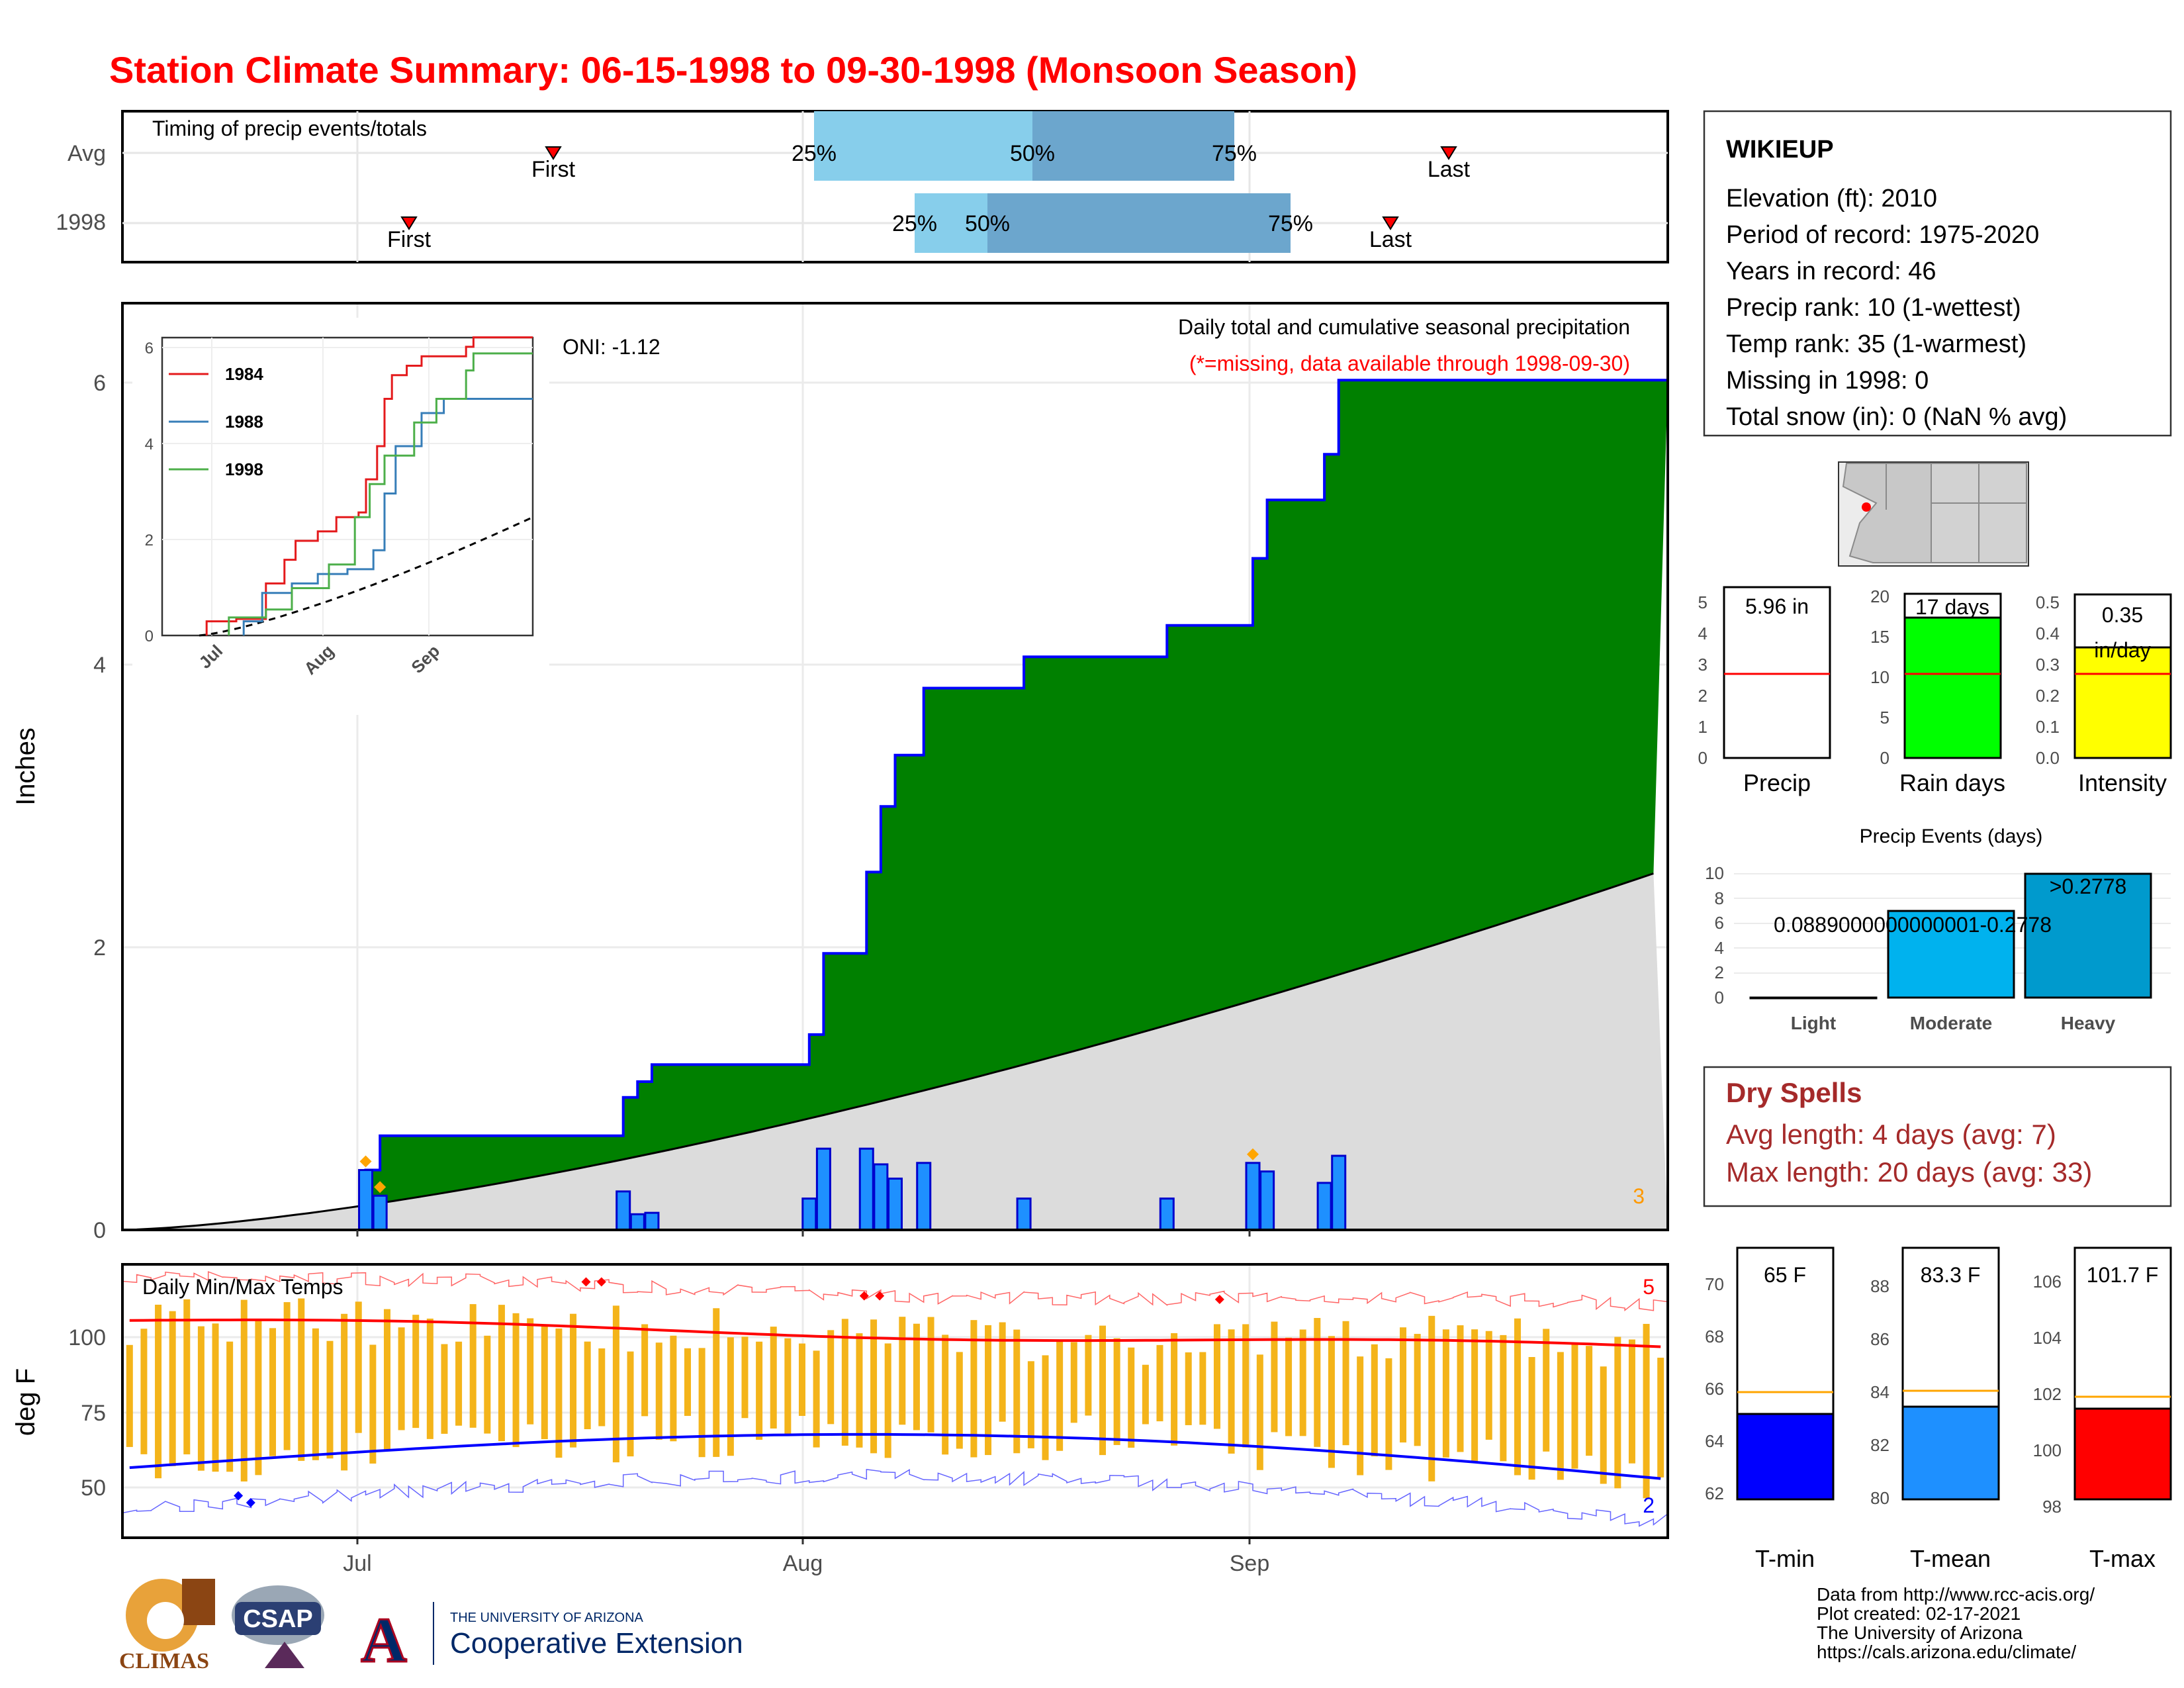  I want to click on tmax-ytick: 104, so click(2048, 1338).